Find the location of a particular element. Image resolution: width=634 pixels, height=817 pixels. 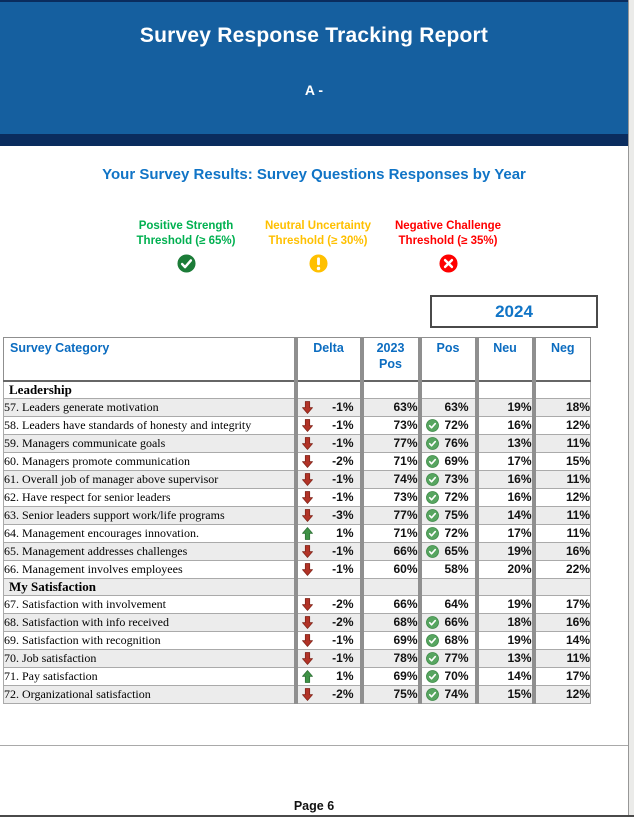

pos-cell: 76% is located at coordinates (447, 443).